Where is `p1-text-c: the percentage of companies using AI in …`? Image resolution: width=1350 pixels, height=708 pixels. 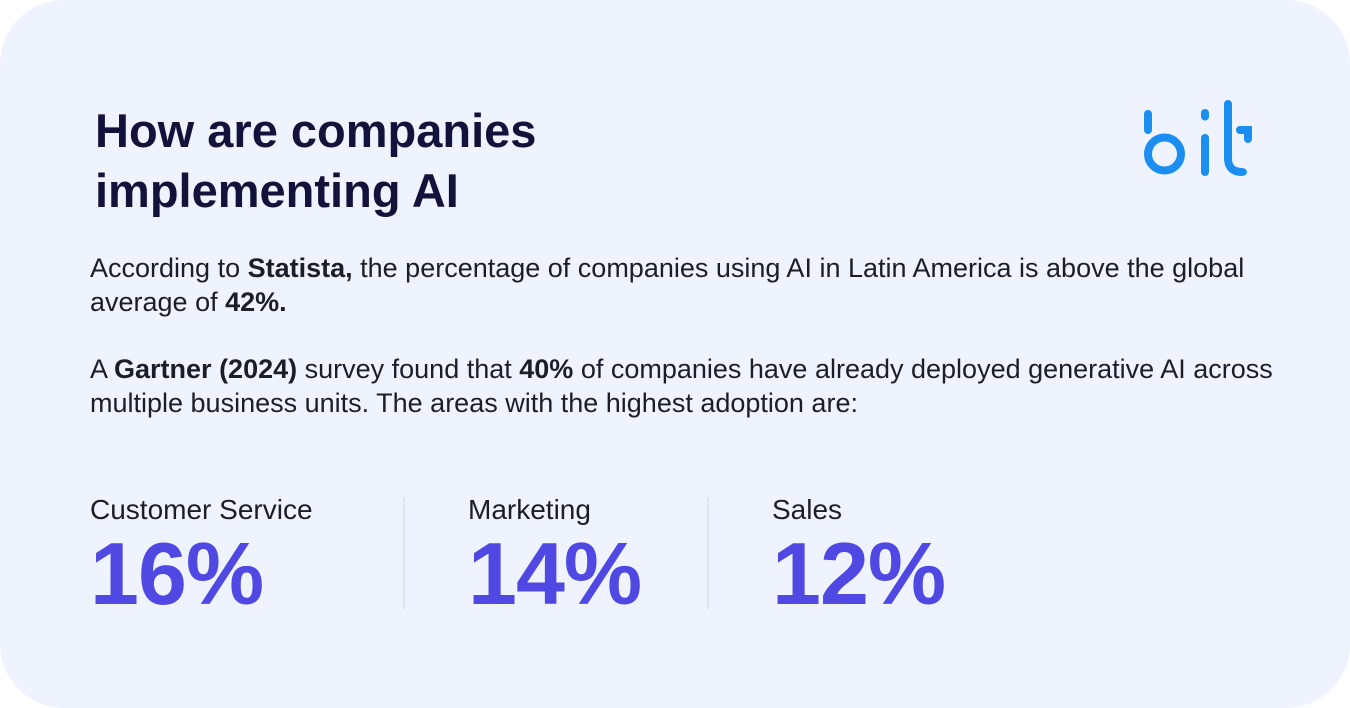 p1-text-c: the percentage of companies using AI in … is located at coordinates (667, 285).